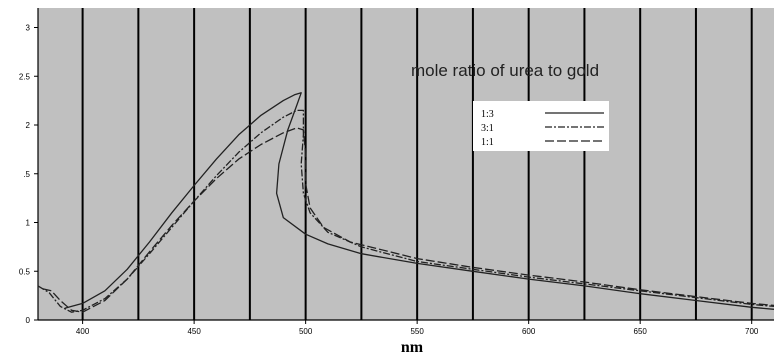  What do you see at coordinates (25, 271) in the screenshot?
I see `y-tick-label: 0.5` at bounding box center [25, 271].